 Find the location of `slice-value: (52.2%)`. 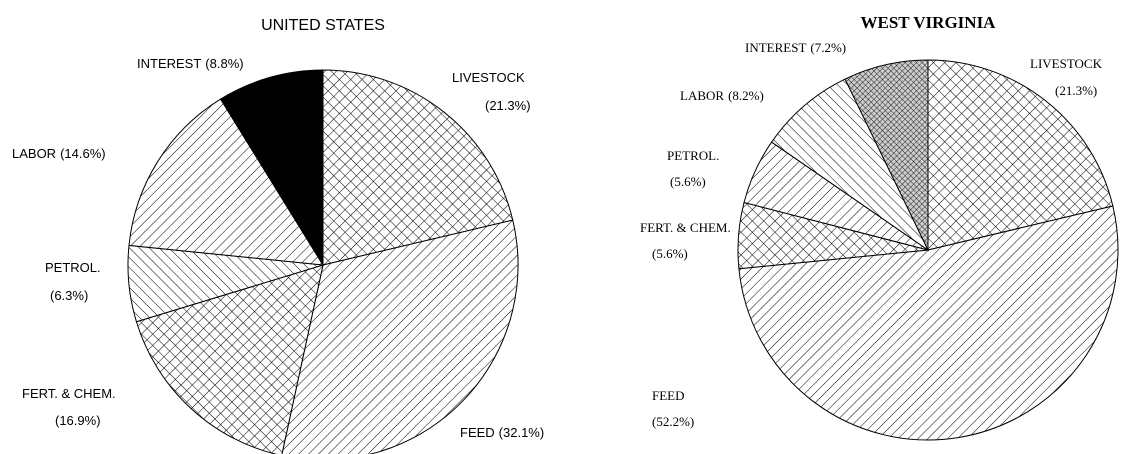

slice-value: (52.2%) is located at coordinates (673, 421).